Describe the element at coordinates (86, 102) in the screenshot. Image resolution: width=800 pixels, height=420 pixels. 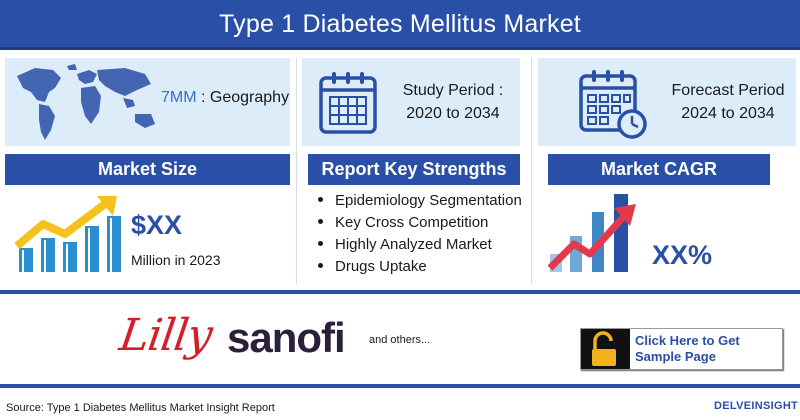
I see `world-map-icon` at that location.